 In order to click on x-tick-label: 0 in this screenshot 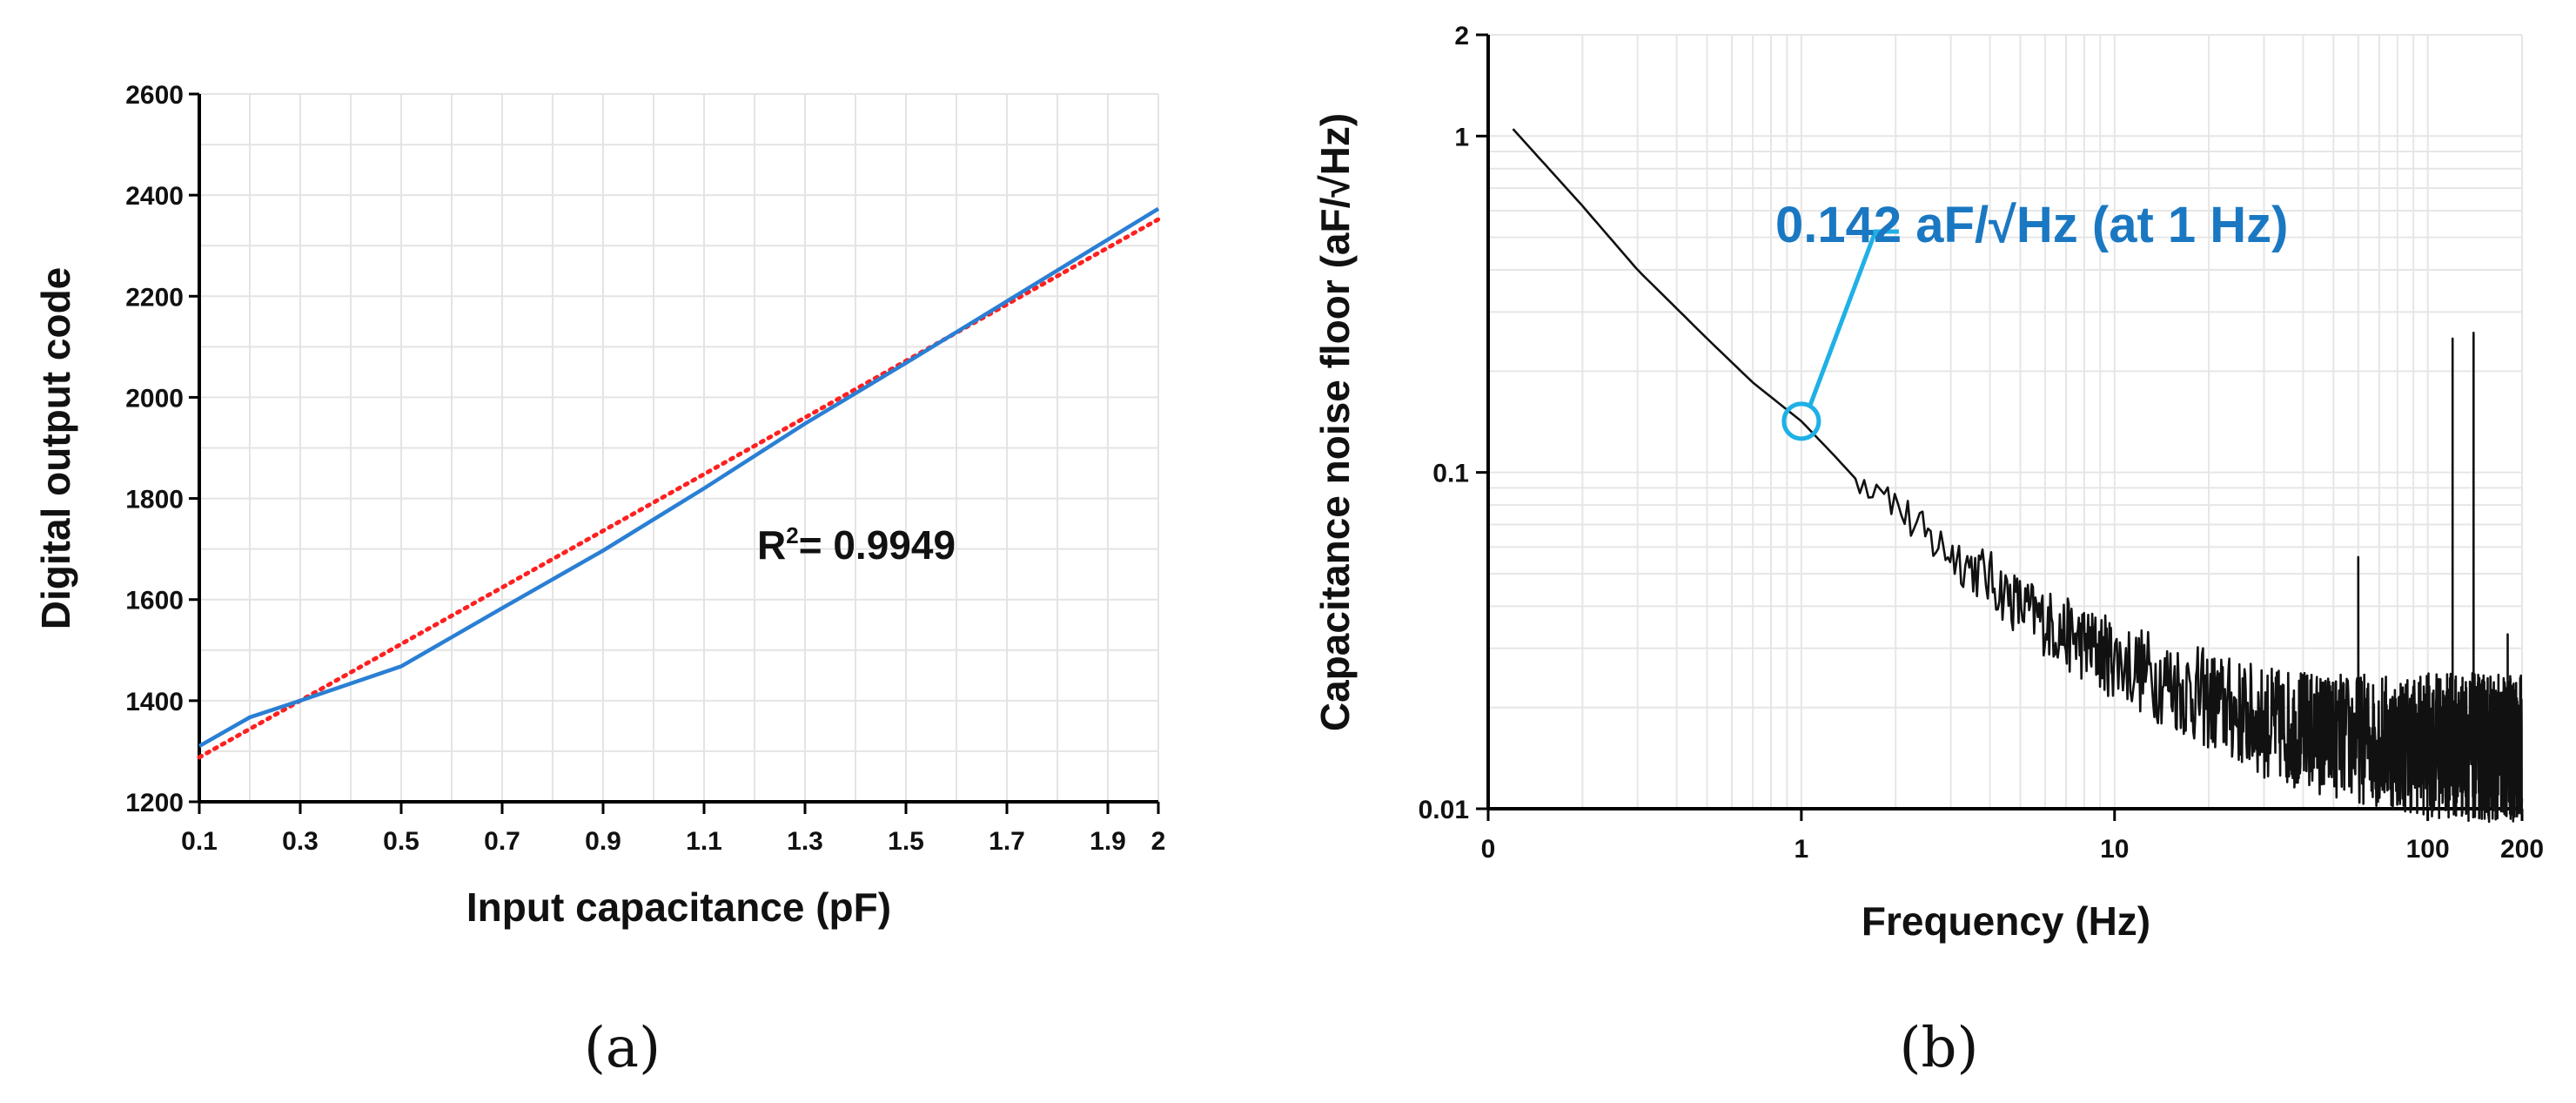, I will do `click(1488, 850)`.